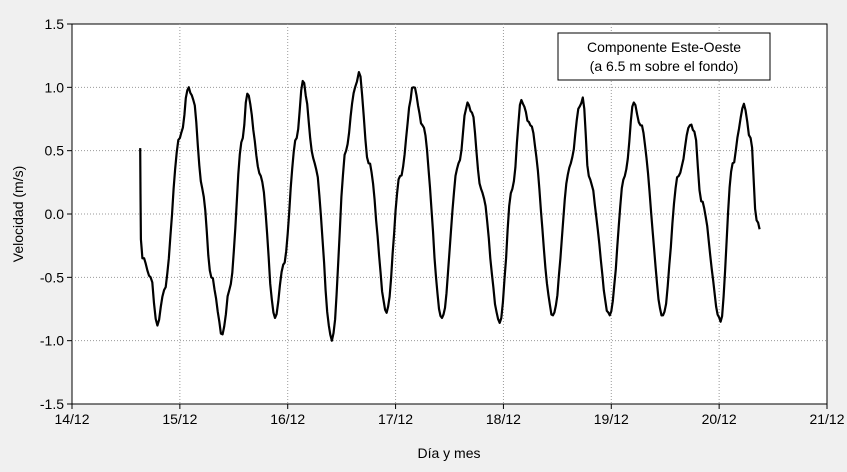 Image resolution: width=847 pixels, height=472 pixels. What do you see at coordinates (449, 415) in the screenshot?
I see `x-axis: 14/12 15/12 16/12 17/12 18/12 19/12 20/12 21/12` at bounding box center [449, 415].